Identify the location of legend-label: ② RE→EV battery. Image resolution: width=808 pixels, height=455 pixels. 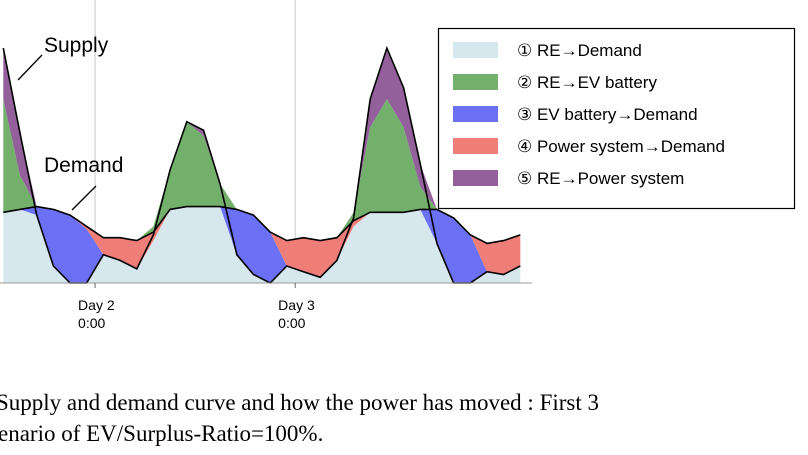
(587, 82).